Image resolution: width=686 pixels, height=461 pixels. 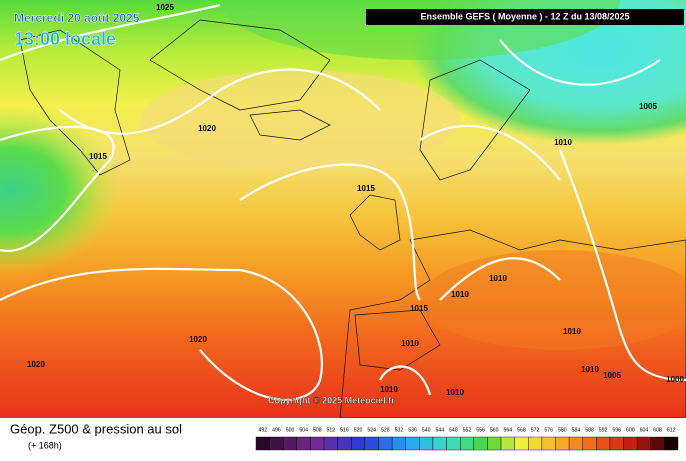 I want to click on copyright: Copyright © 2025 Meteociel.fr, so click(x=331, y=400).